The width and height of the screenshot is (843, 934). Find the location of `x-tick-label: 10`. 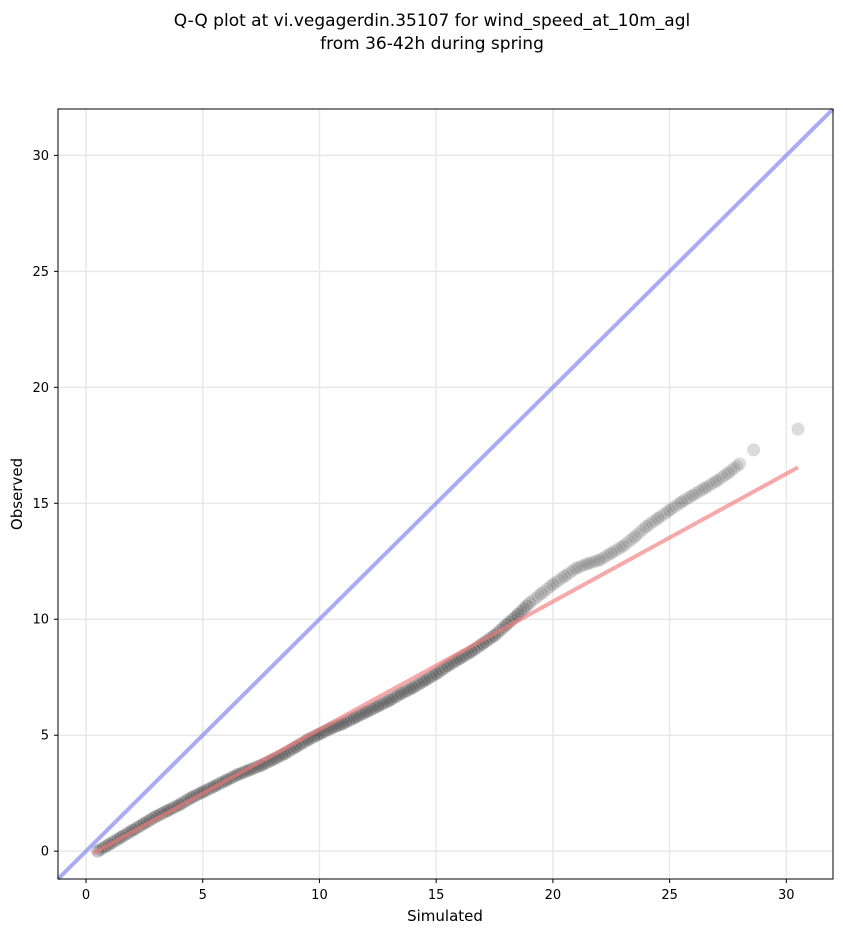

x-tick-label: 10 is located at coordinates (319, 895).